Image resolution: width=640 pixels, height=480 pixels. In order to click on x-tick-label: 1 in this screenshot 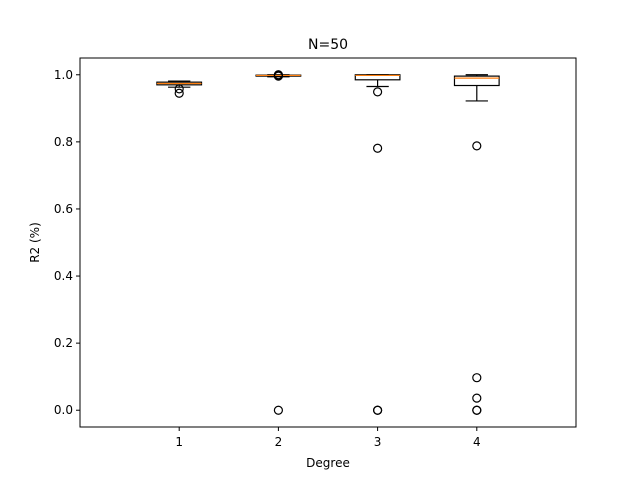, I will do `click(179, 442)`.